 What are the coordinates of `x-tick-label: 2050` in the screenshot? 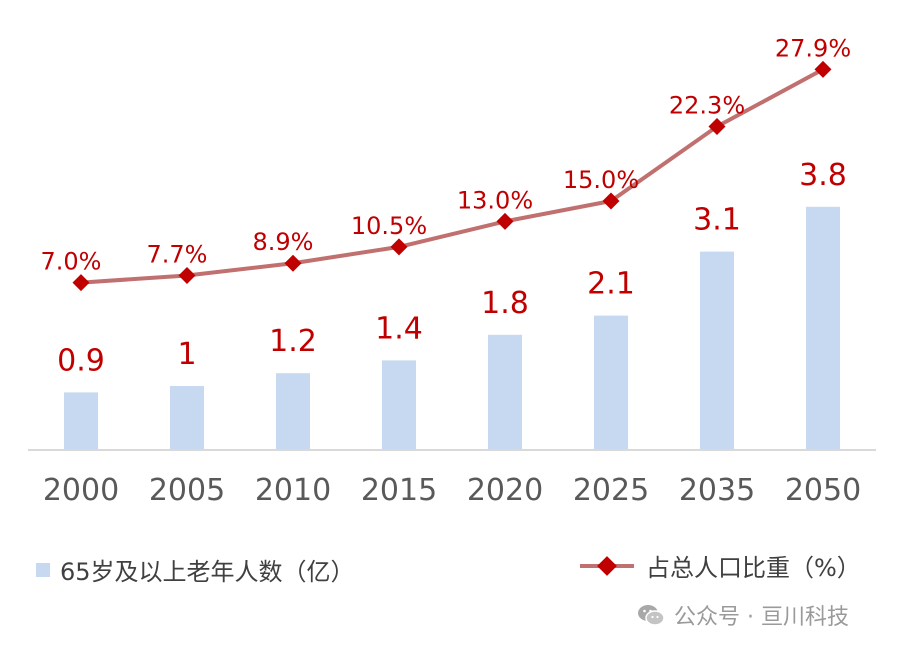 It's located at (823, 490).